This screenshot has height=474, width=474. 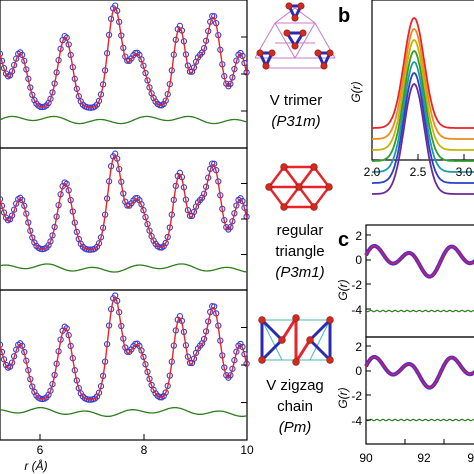 I want to click on x-tick-label-8: 8, so click(x=144, y=450).